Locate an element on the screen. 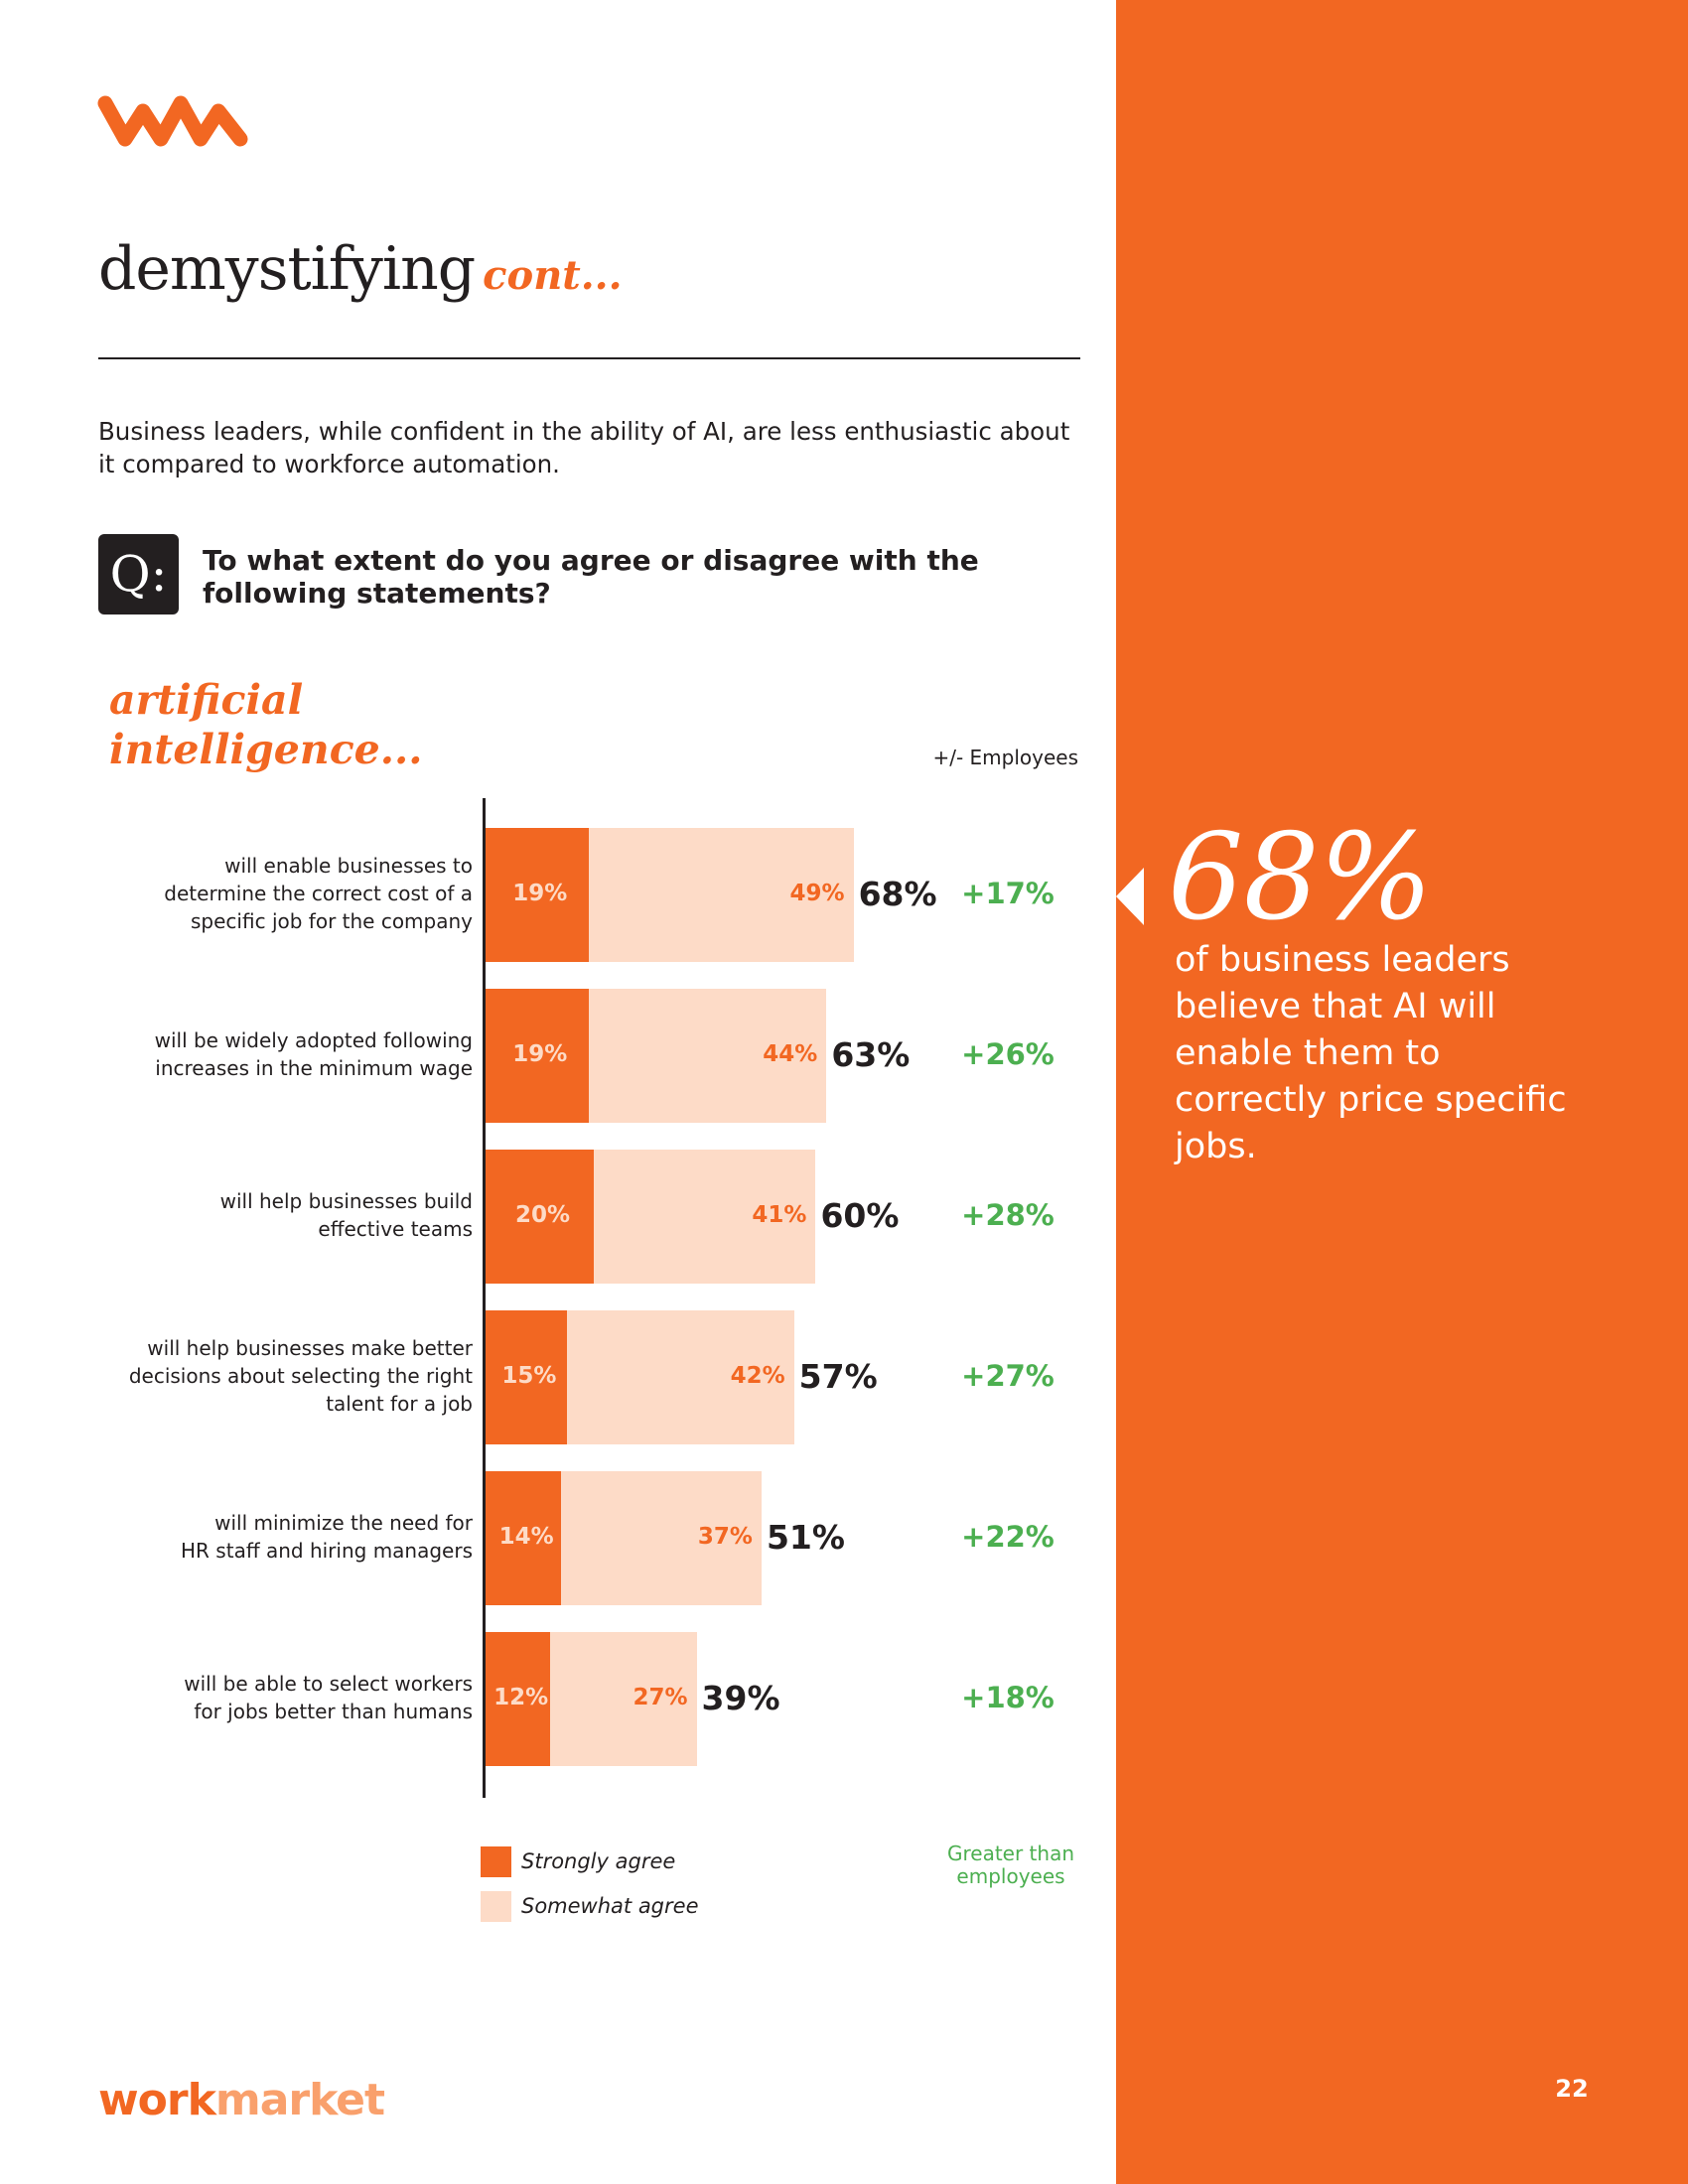  row-label-line: increases in the minimum wage is located at coordinates (314, 1067).